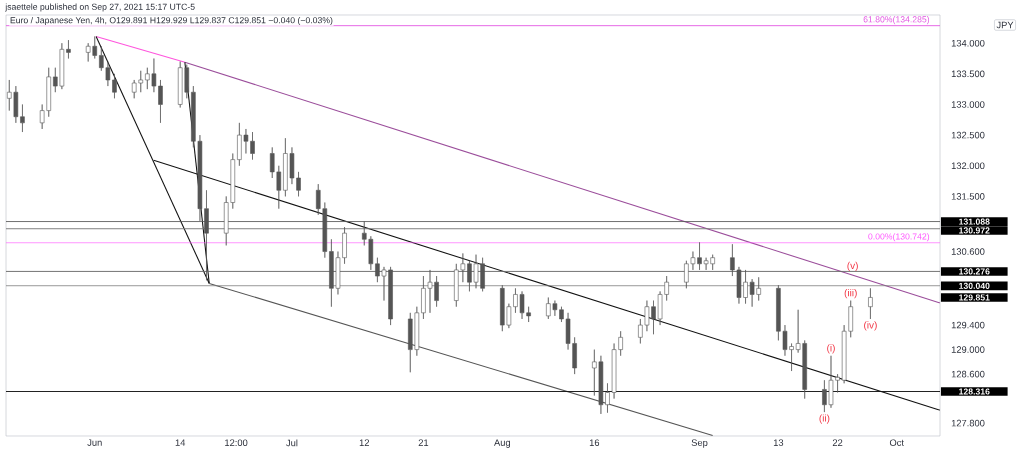 The height and width of the screenshot is (476, 1024). What do you see at coordinates (594, 442) in the screenshot?
I see `x-tick-label: 16` at bounding box center [594, 442].